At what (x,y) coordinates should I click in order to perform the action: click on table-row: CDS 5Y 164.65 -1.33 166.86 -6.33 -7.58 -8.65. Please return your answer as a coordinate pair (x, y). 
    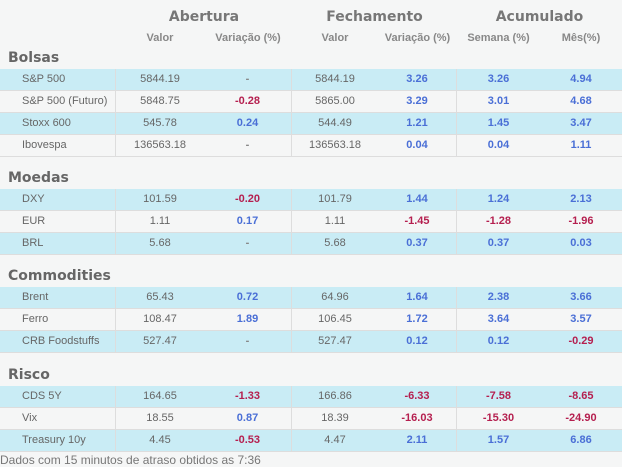
    Looking at the image, I should click on (311, 397).